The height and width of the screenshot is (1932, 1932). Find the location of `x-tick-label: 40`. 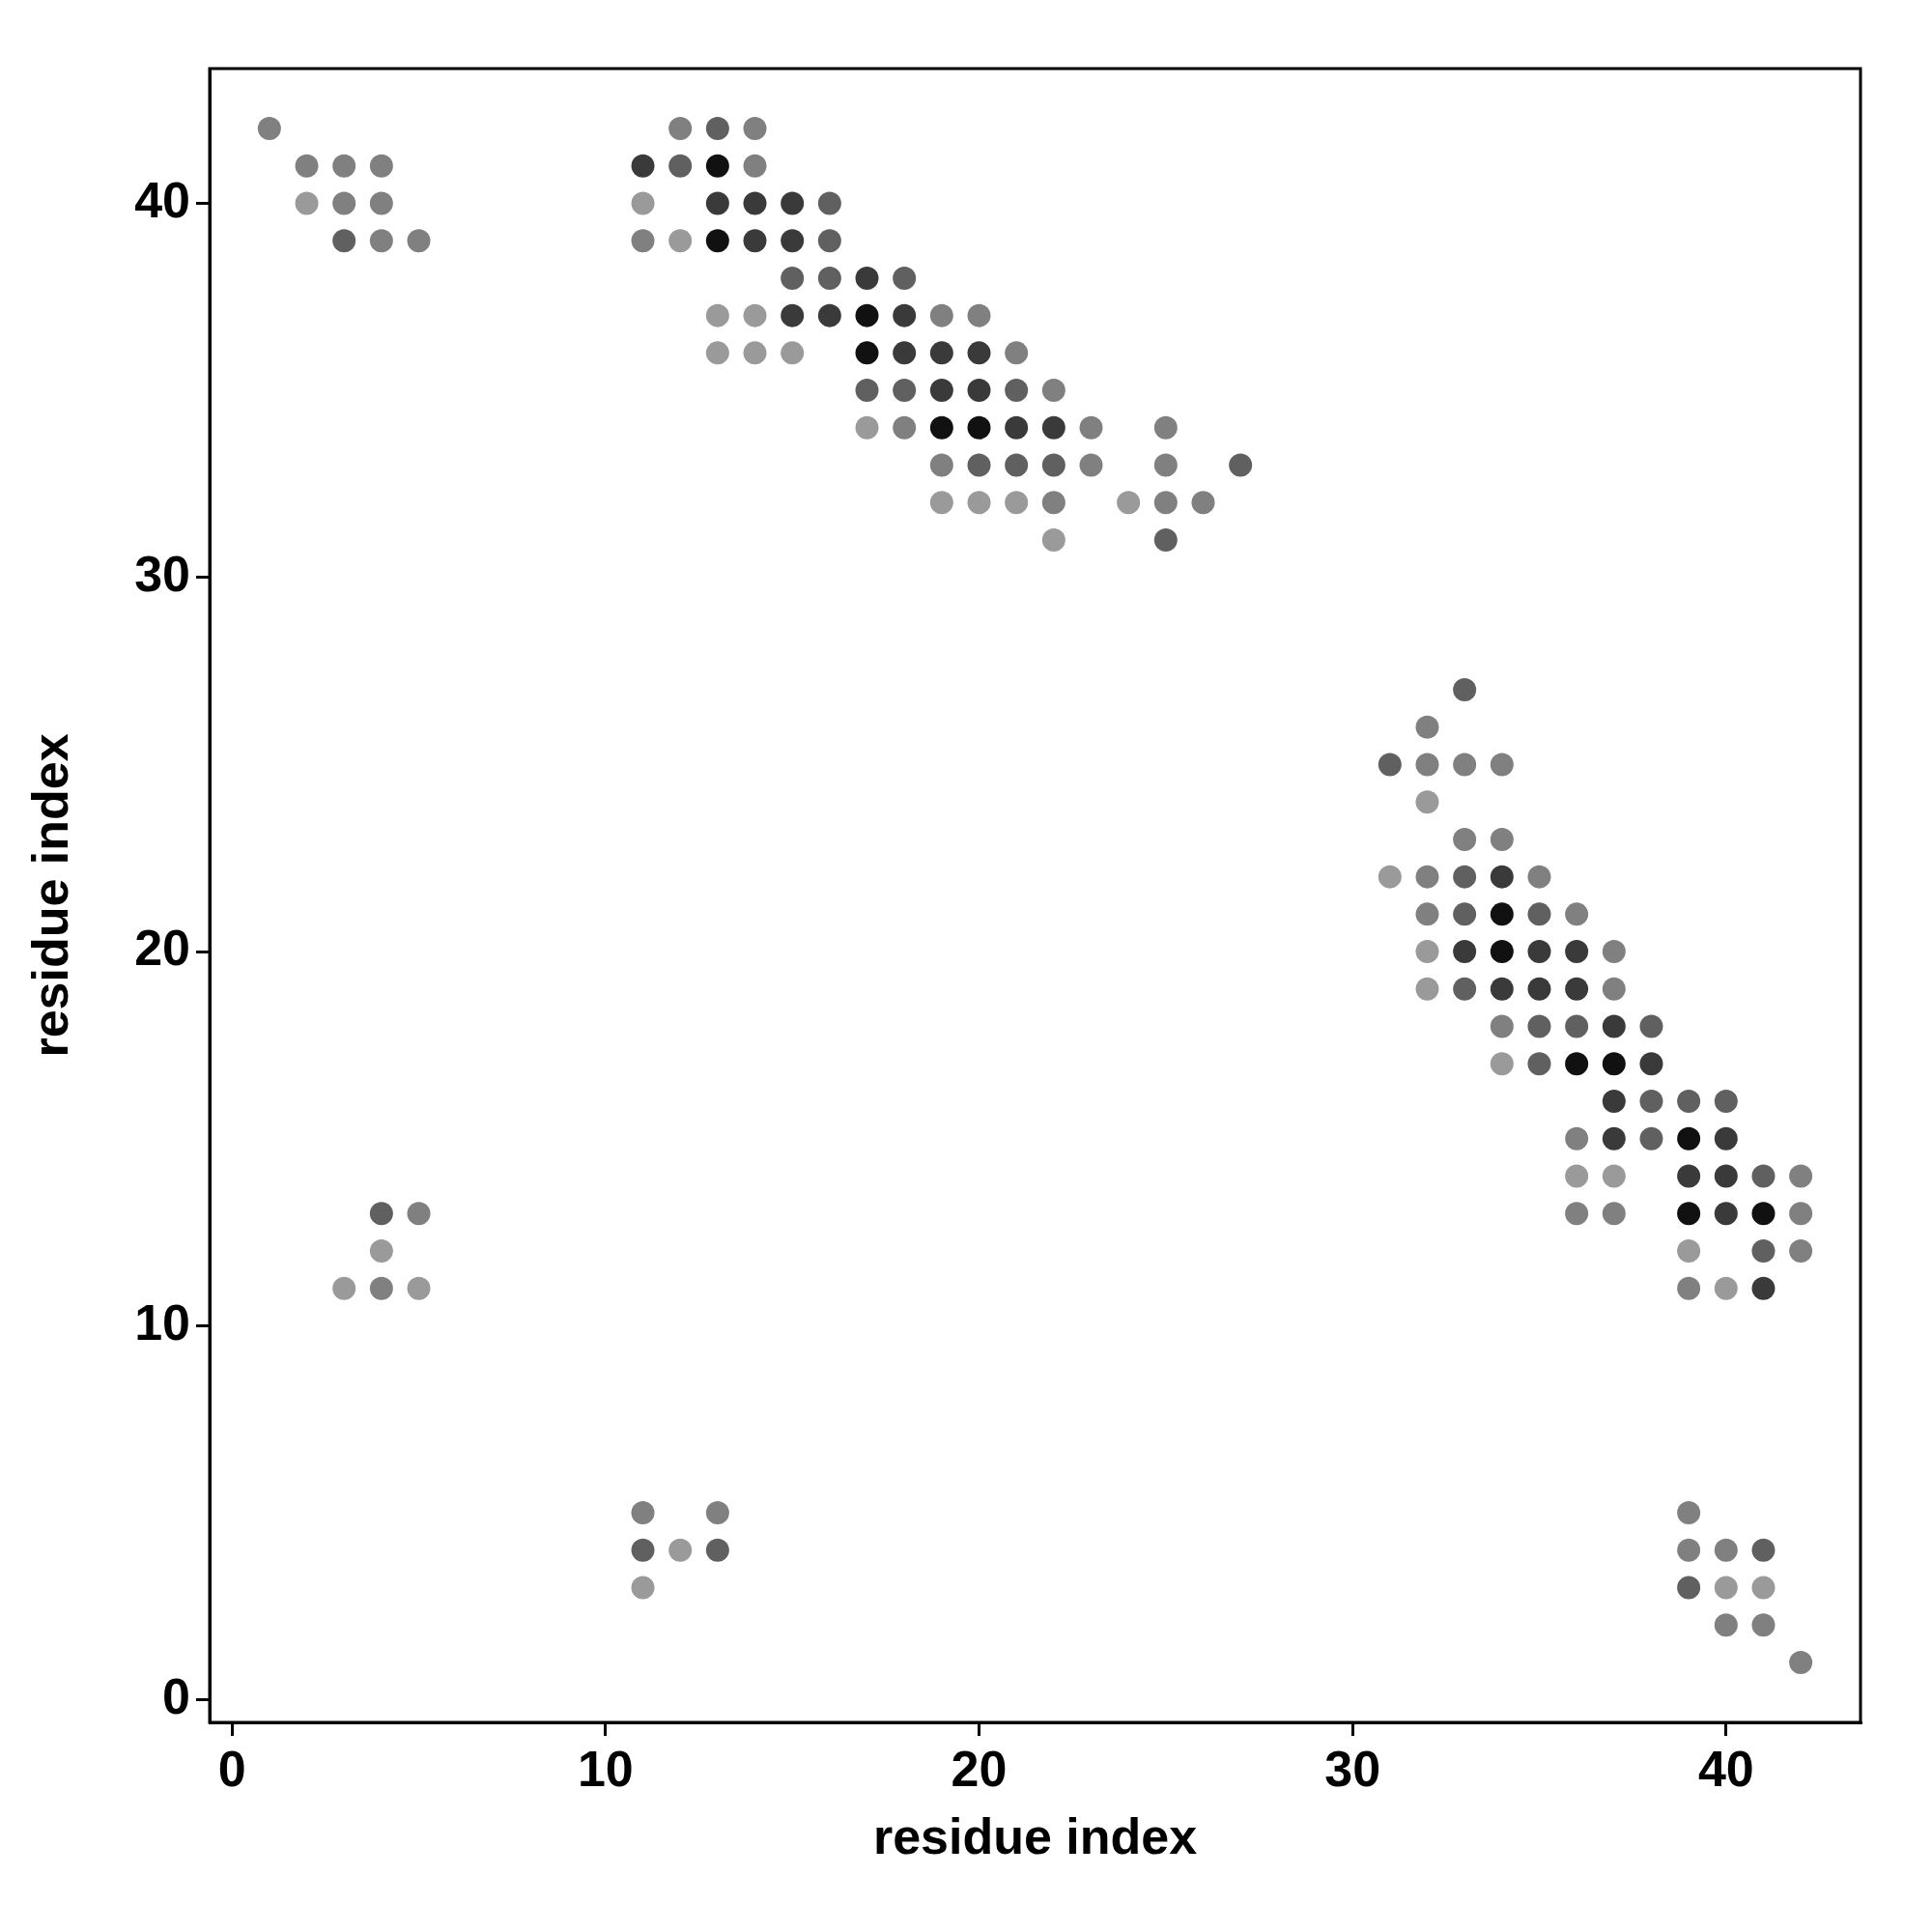

x-tick-label: 40 is located at coordinates (1725, 1768).